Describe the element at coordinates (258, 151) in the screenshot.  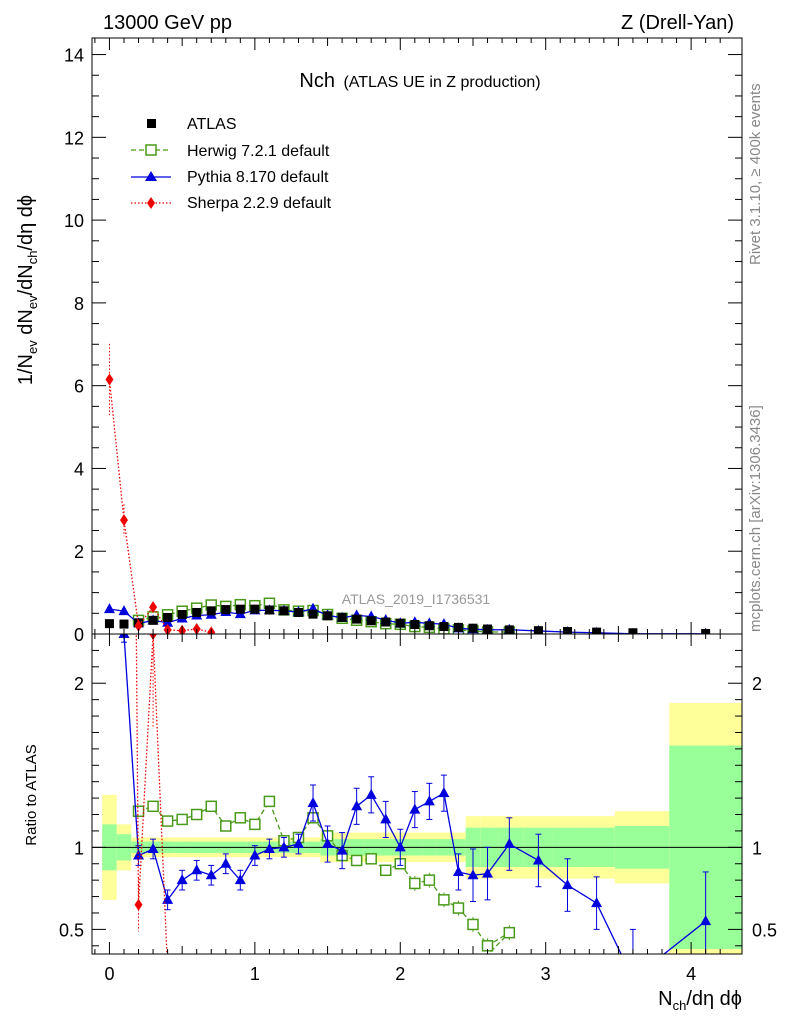
I see `legend-label-herwig: Herwig 7.2.1 default` at that location.